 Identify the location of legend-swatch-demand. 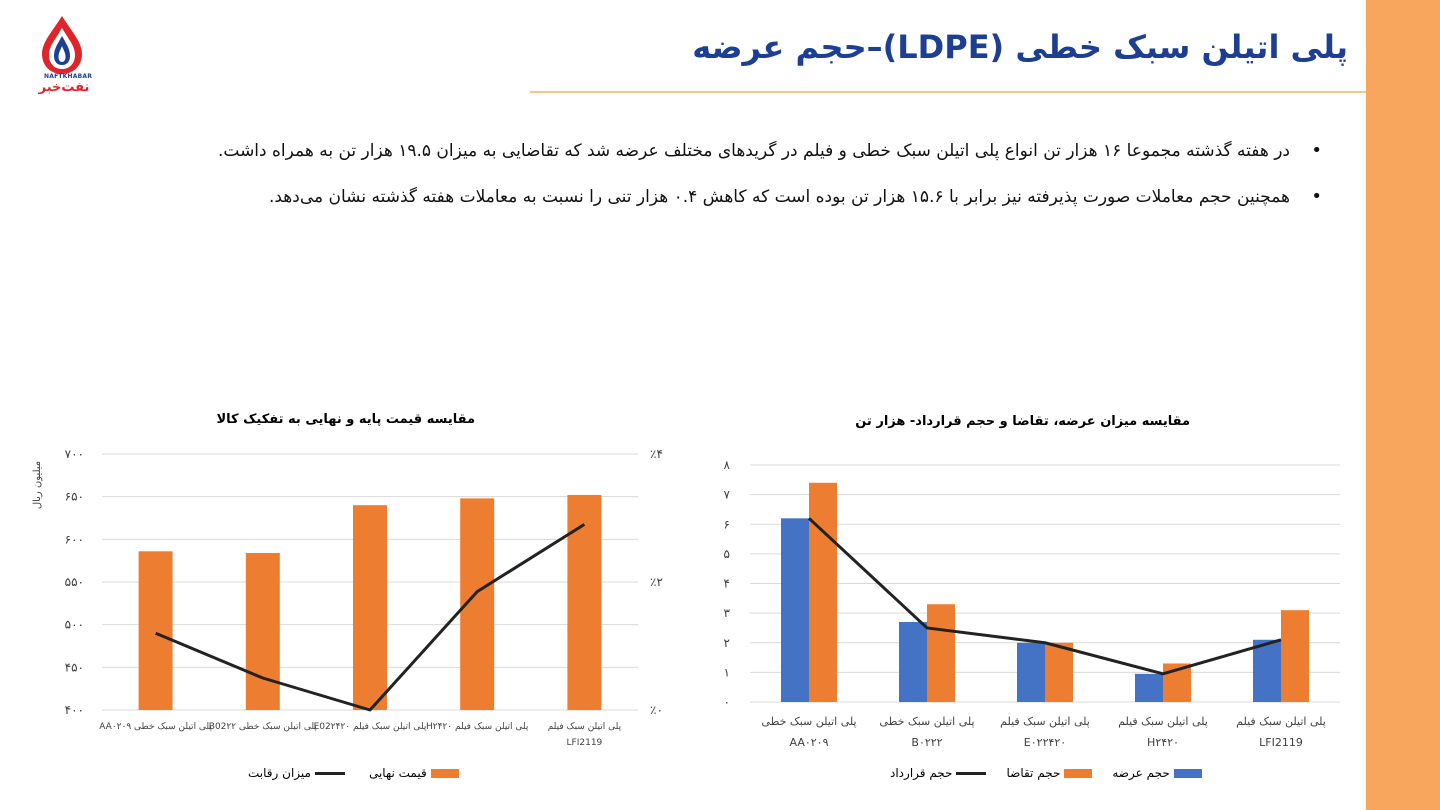
(1078, 773).